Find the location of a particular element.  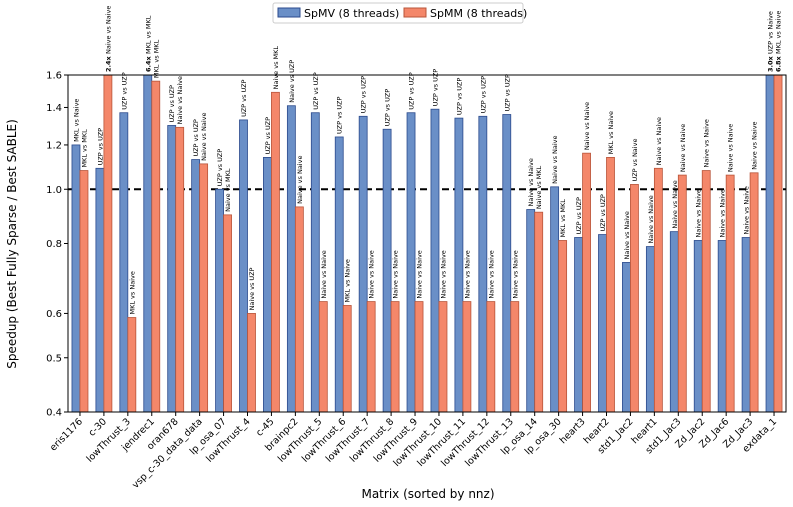

x-axis-title: Matrix (sorted by nnz) is located at coordinates (427, 494).